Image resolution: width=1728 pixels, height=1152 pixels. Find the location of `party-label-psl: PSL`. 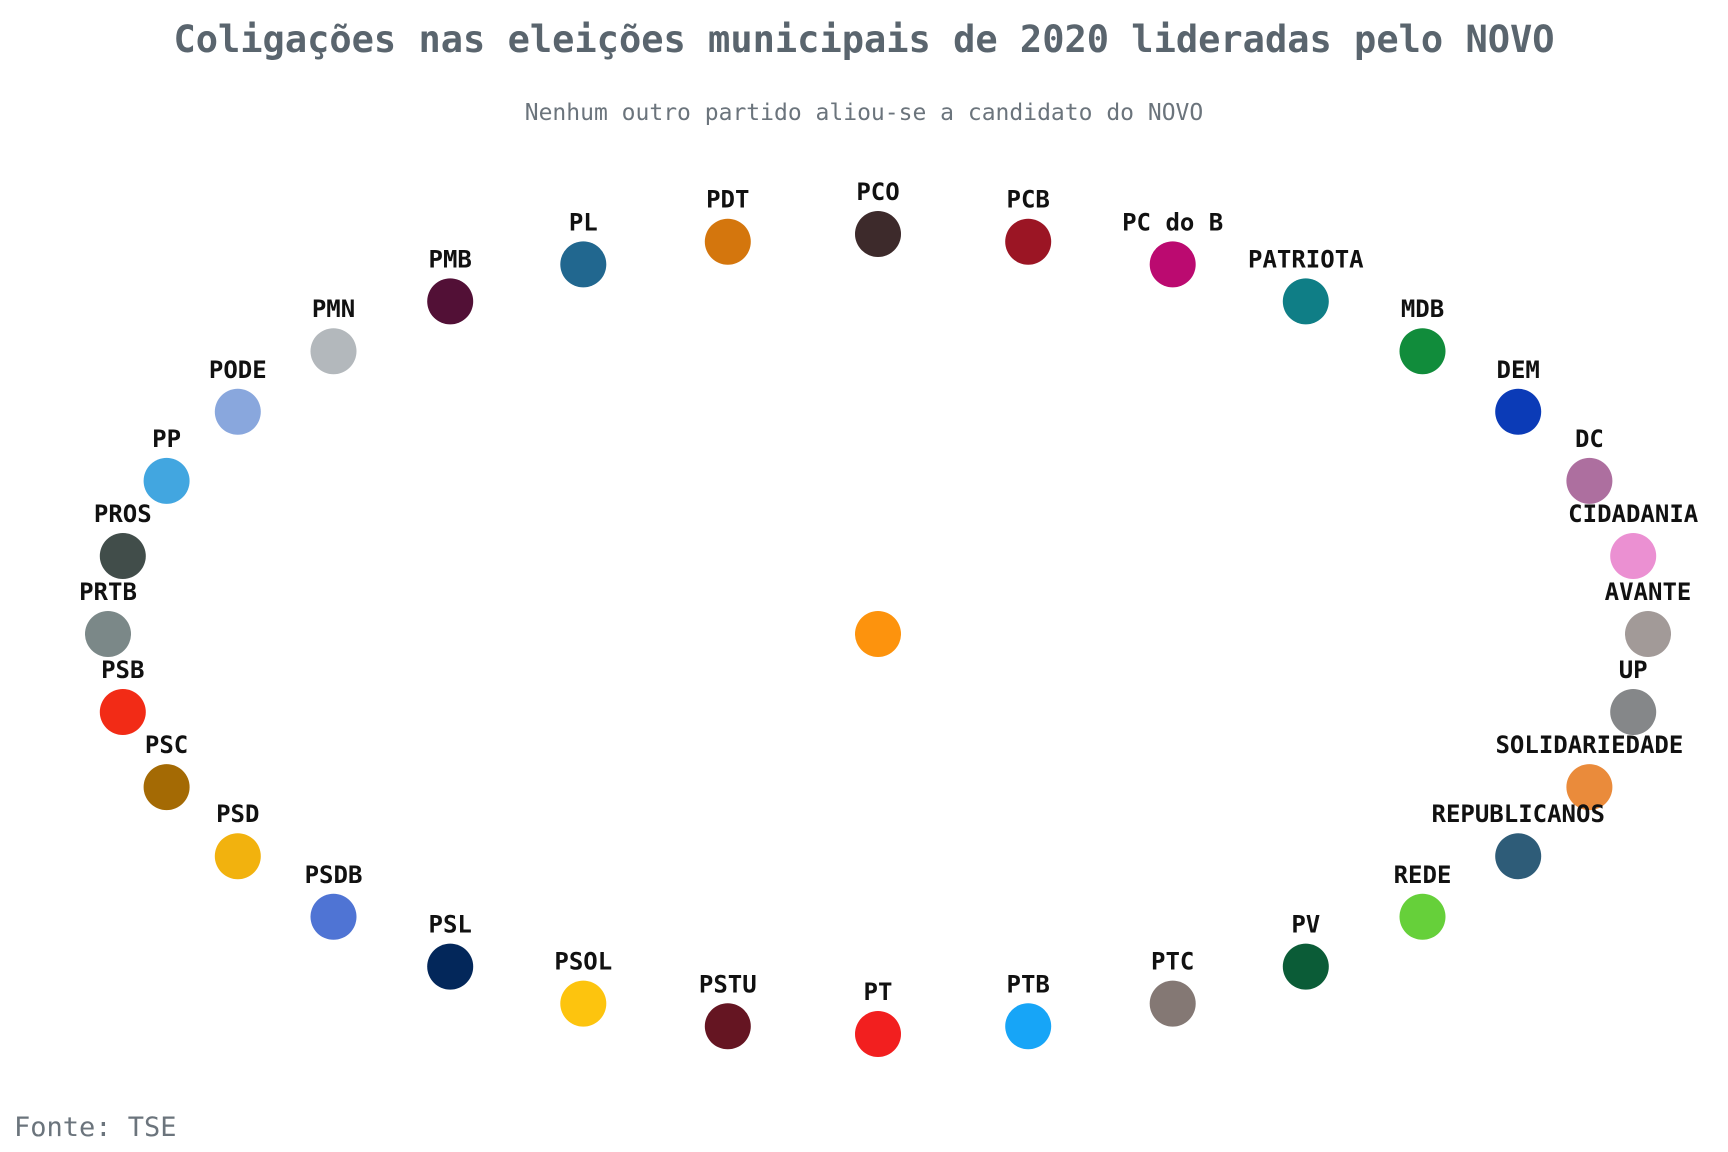

party-label-psl: PSL is located at coordinates (450, 925).